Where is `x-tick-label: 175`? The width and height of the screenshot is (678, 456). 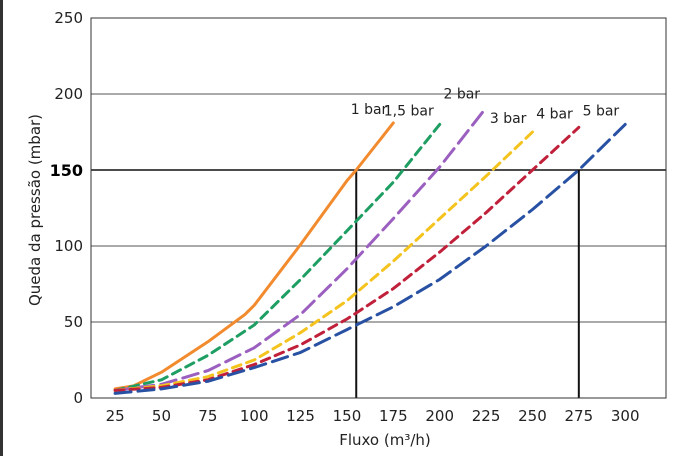
x-tick-label: 175 is located at coordinates (393, 416).